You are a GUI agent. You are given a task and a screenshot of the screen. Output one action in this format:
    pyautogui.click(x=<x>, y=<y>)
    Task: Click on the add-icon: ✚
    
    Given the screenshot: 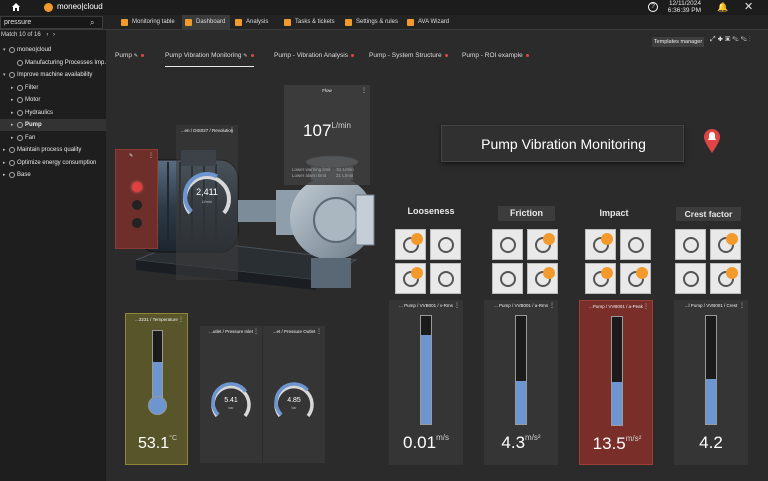 What is the action you would take?
    pyautogui.click(x=721, y=39)
    